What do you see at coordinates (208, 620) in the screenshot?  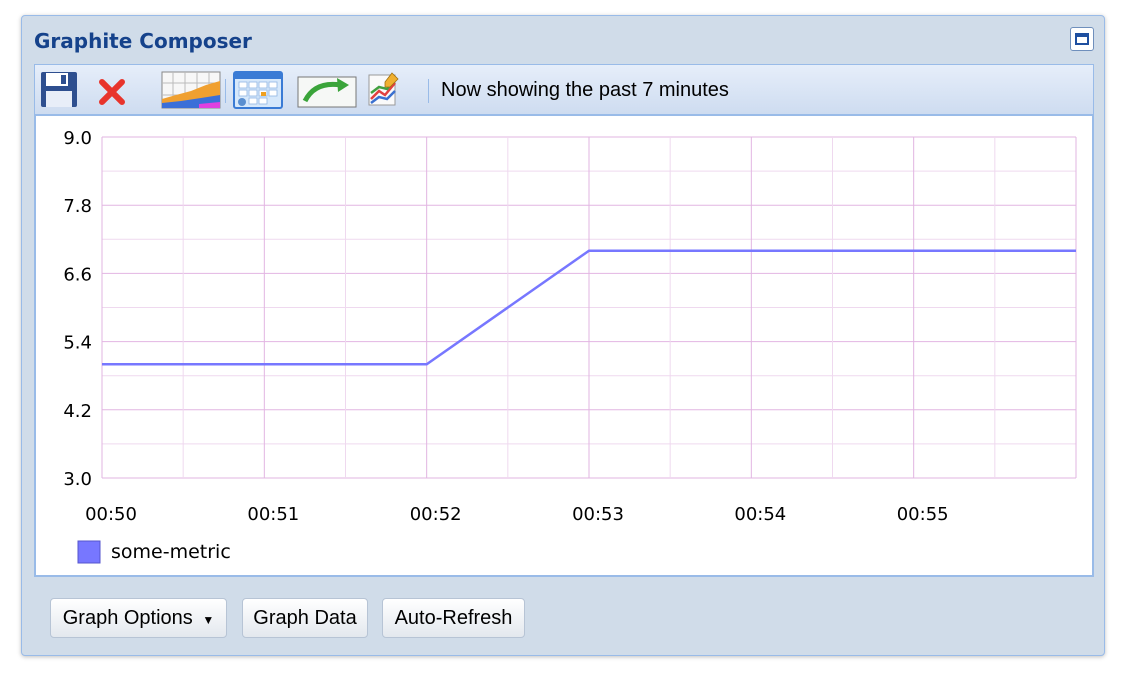 I see `chevron-down-icon: ▼` at bounding box center [208, 620].